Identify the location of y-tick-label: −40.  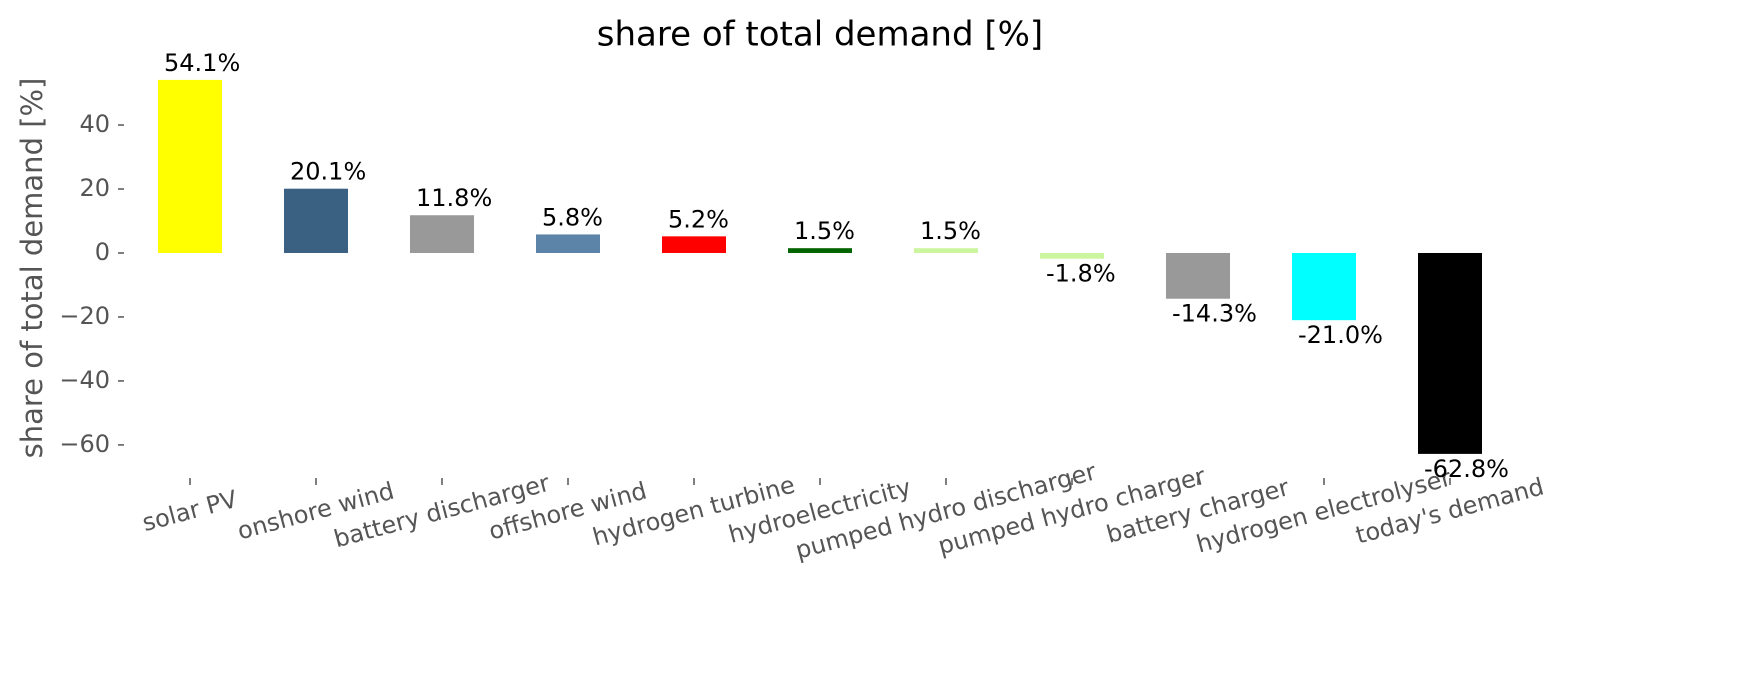
(84, 380).